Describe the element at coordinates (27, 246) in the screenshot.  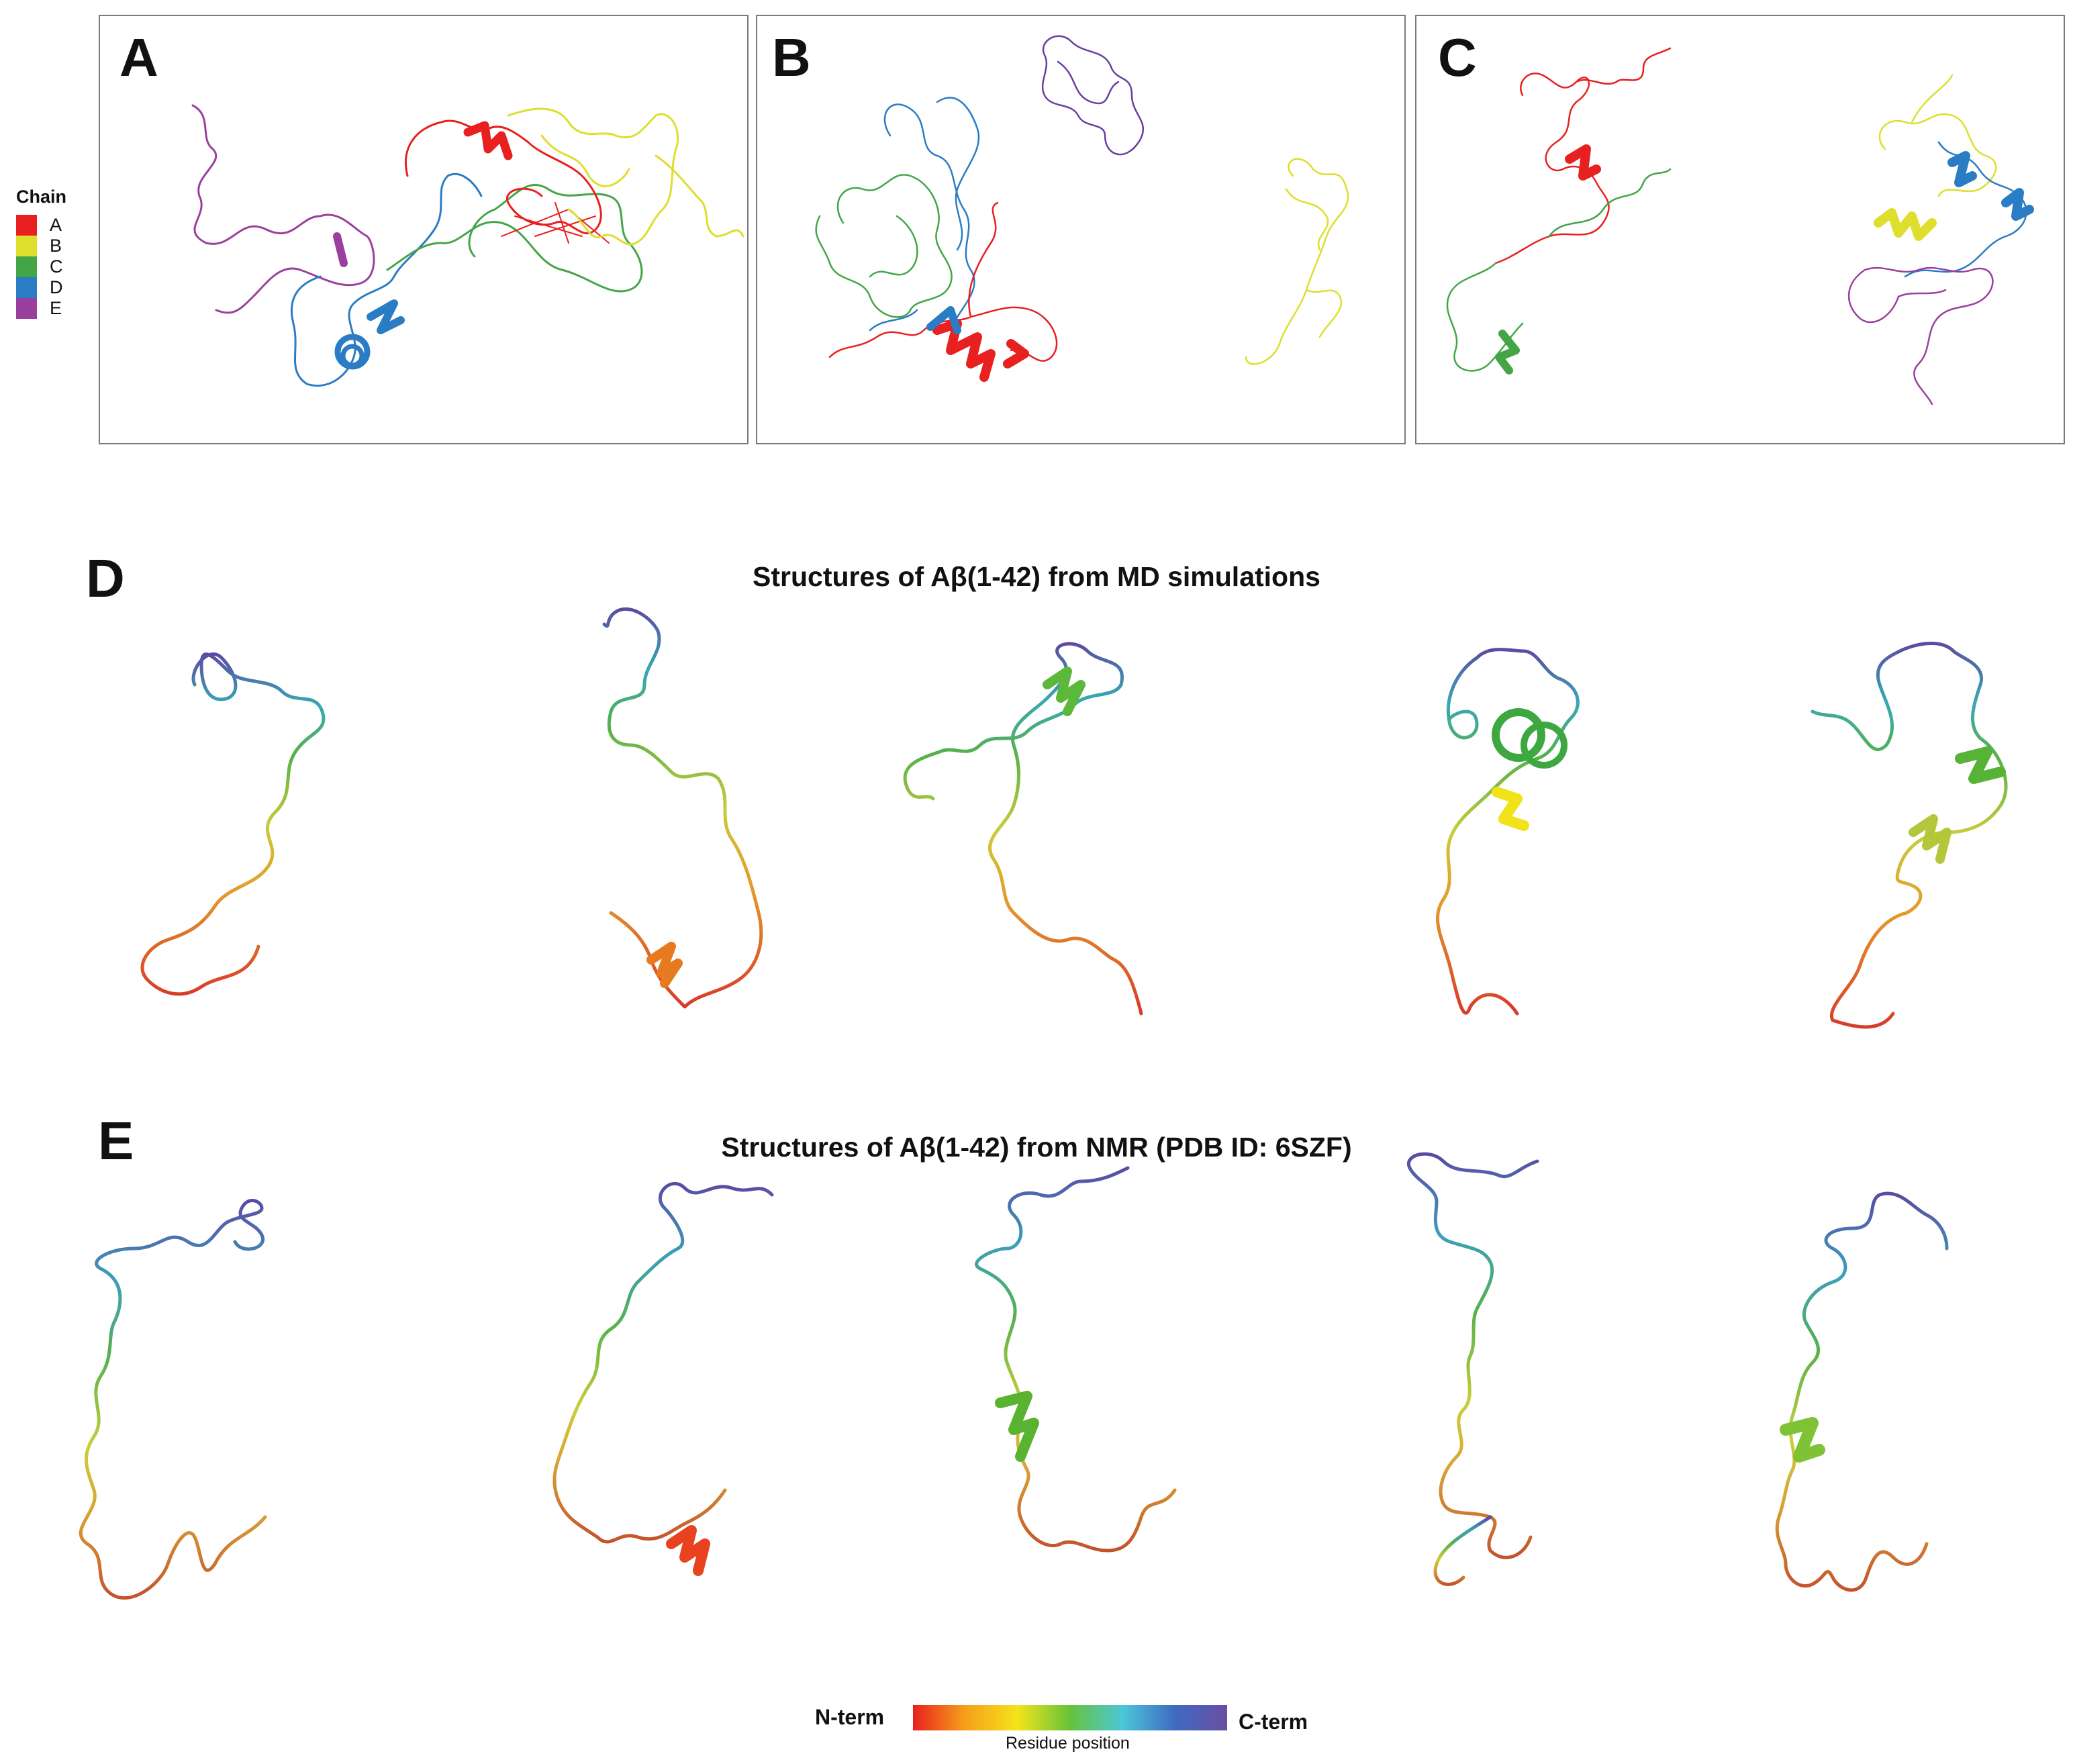
I see `legend-swatch-b` at that location.